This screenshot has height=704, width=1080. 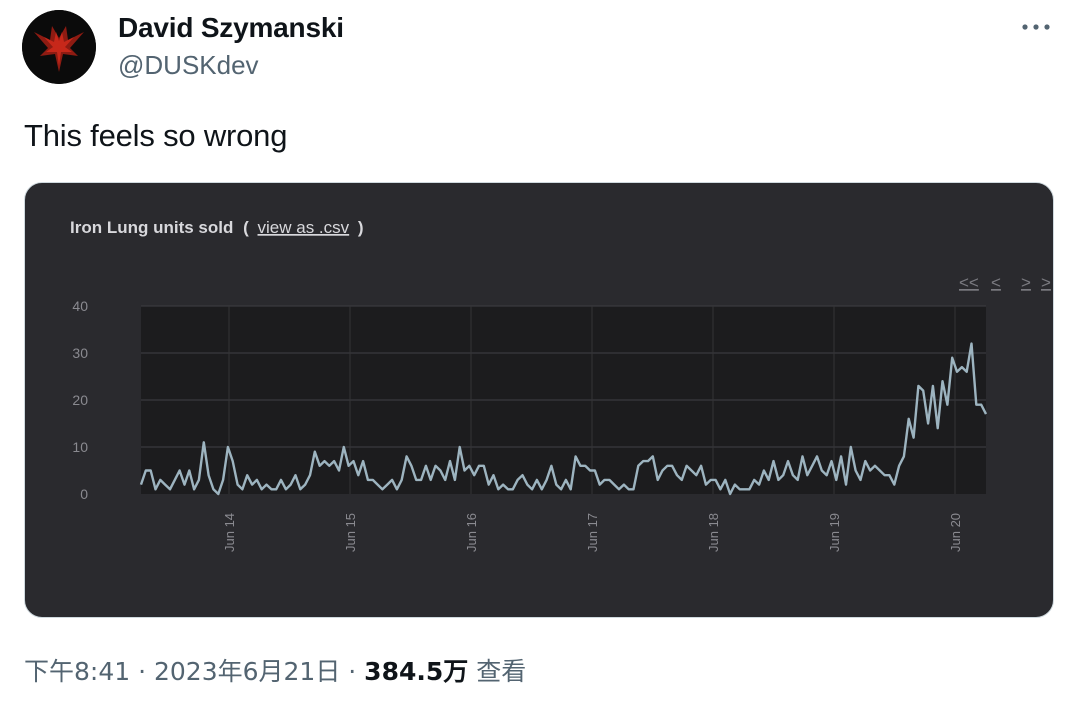 What do you see at coordinates (229, 532) in the screenshot?
I see `x-tick-label: Jun 14` at bounding box center [229, 532].